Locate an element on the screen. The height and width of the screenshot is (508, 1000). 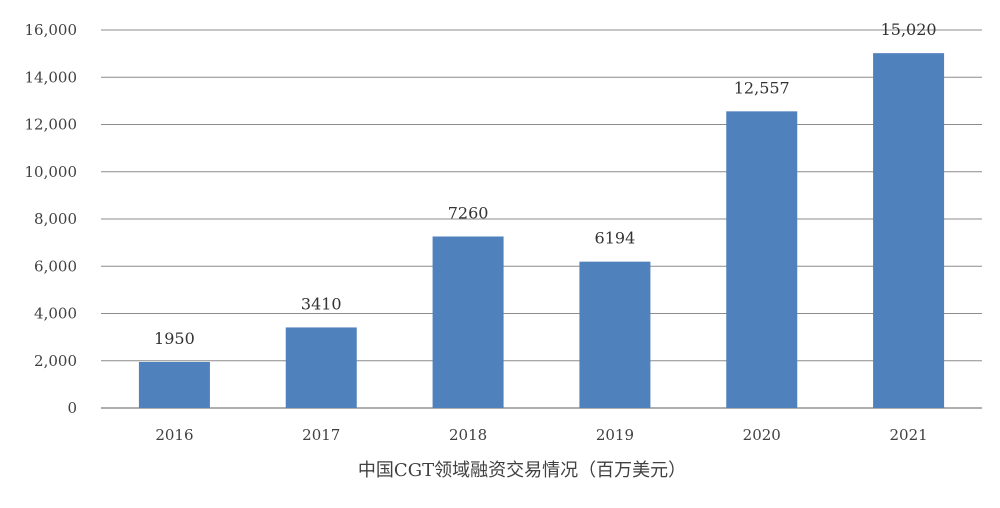
x-category-label: 2019 is located at coordinates (615, 435).